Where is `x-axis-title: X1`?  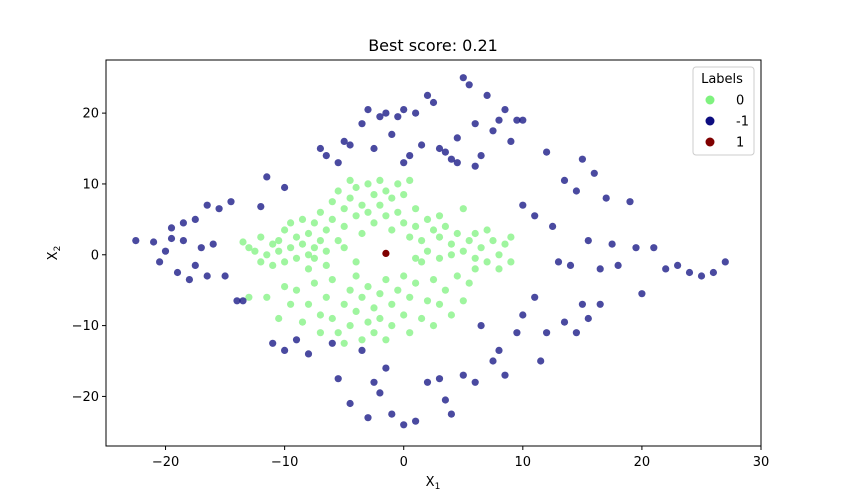 x-axis-title: X1 is located at coordinates (433, 483).